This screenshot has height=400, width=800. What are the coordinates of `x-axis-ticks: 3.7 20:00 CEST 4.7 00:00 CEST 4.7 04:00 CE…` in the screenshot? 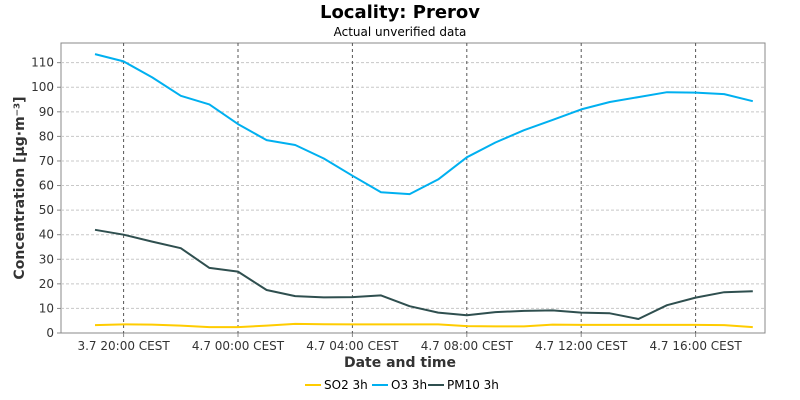 It's located at (409, 343).